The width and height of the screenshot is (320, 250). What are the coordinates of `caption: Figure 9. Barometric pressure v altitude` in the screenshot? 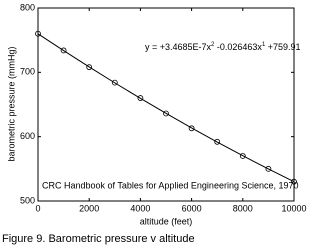 It's located at (98, 239).